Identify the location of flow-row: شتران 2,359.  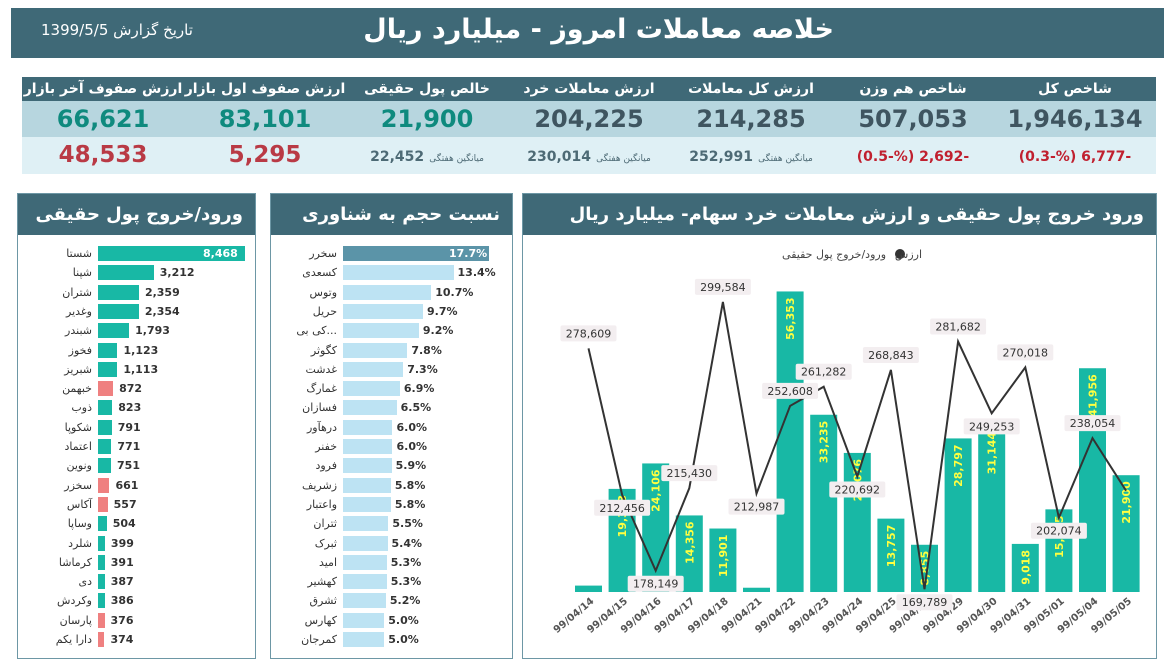
(136, 293).